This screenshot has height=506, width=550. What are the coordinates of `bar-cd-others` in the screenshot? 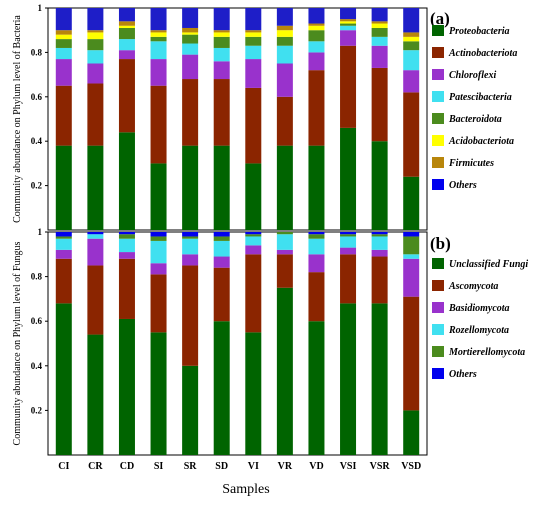 It's located at (126, 15).